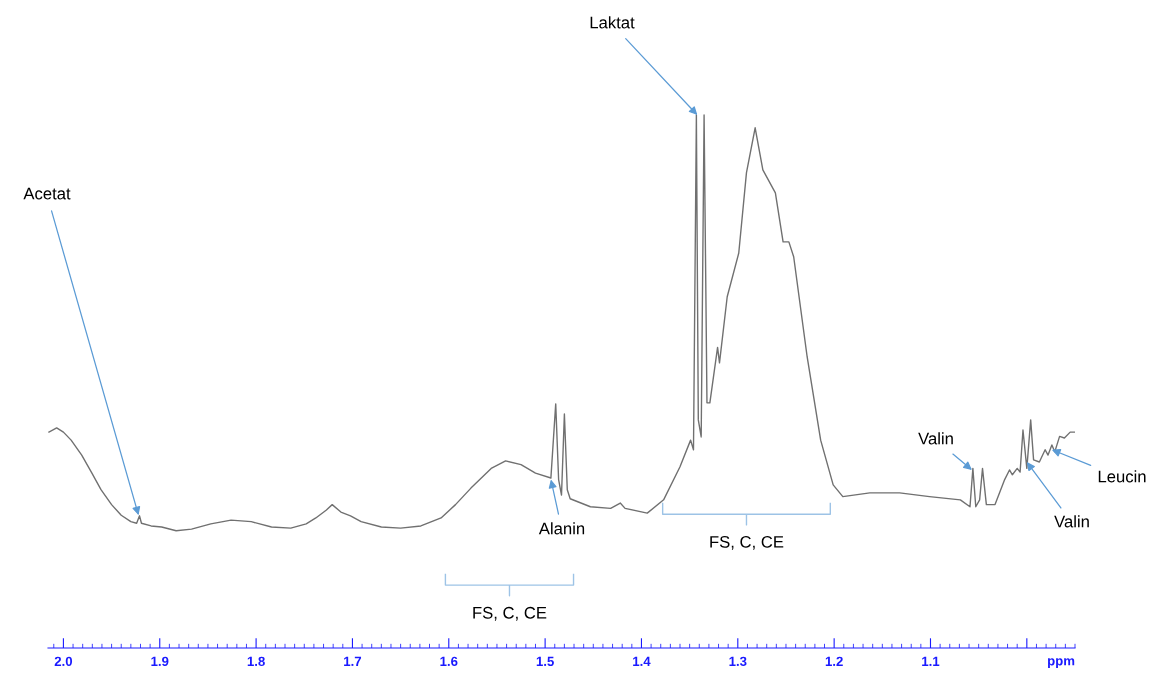  I want to click on x-tick-label: 2.0, so click(63, 661).